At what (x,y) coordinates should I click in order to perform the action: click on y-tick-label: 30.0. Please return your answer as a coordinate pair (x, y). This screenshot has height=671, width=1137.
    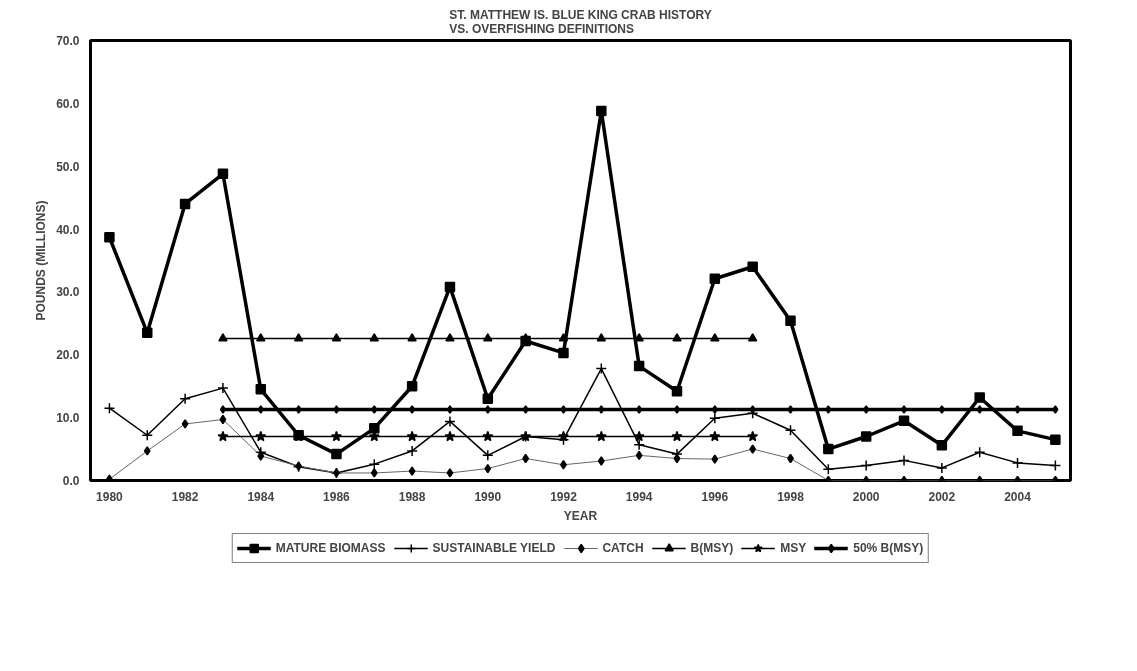
    Looking at the image, I should click on (68, 292).